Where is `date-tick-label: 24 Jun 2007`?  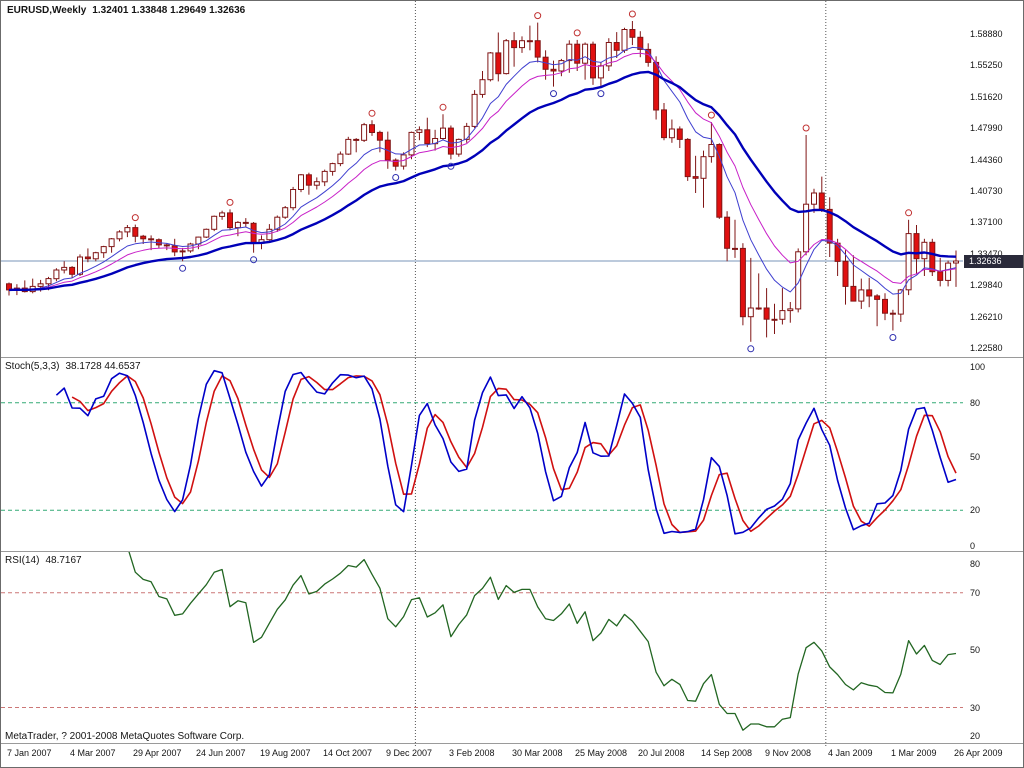 date-tick-label: 24 Jun 2007 is located at coordinates (221, 753).